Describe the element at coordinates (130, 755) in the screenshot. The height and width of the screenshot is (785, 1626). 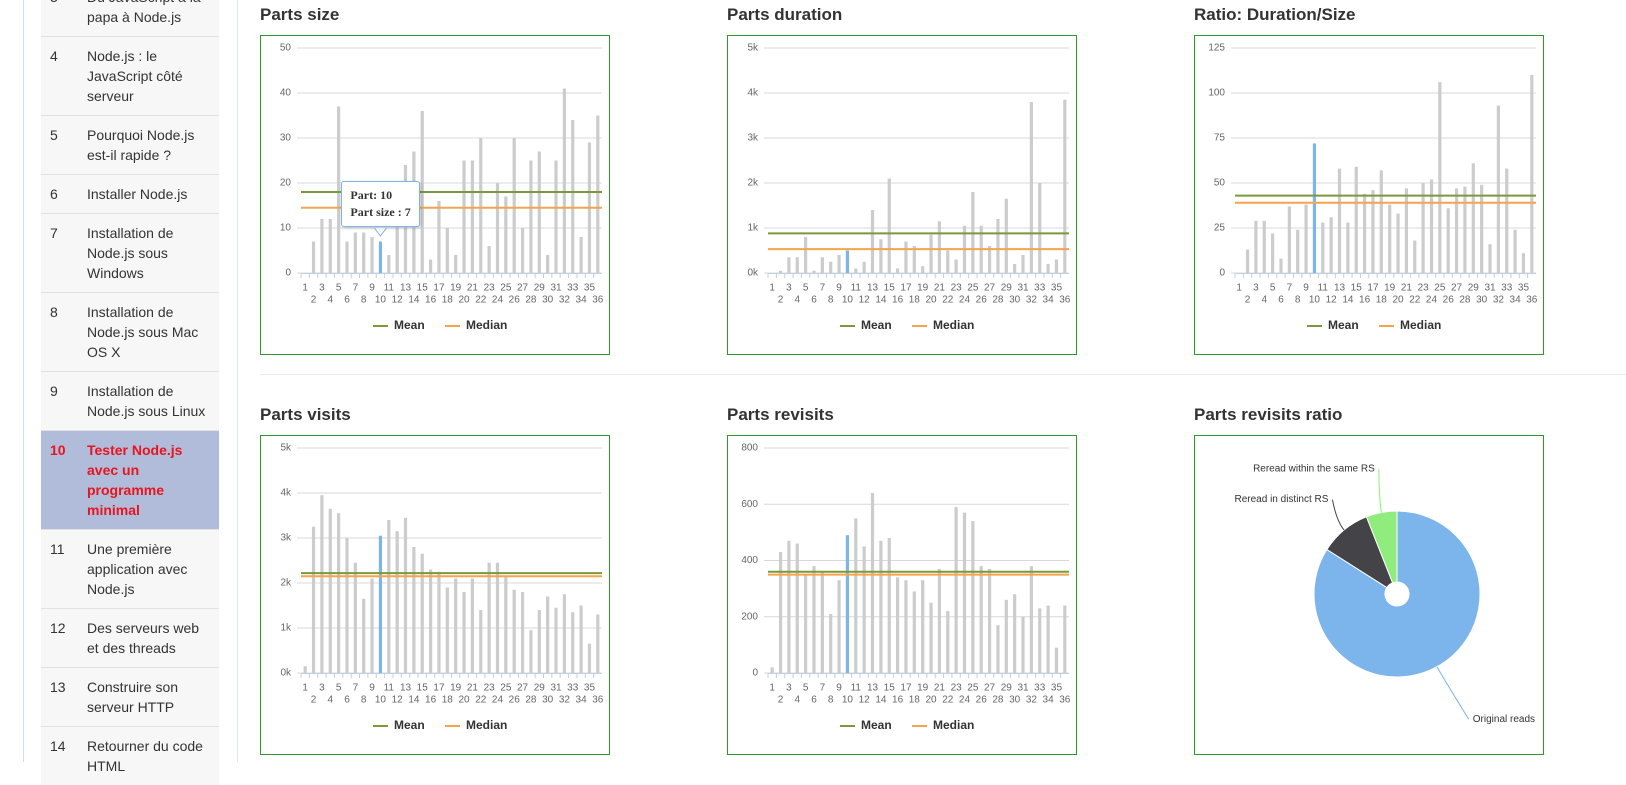
I see `menu-item: 14 Retourner du code HTML` at that location.